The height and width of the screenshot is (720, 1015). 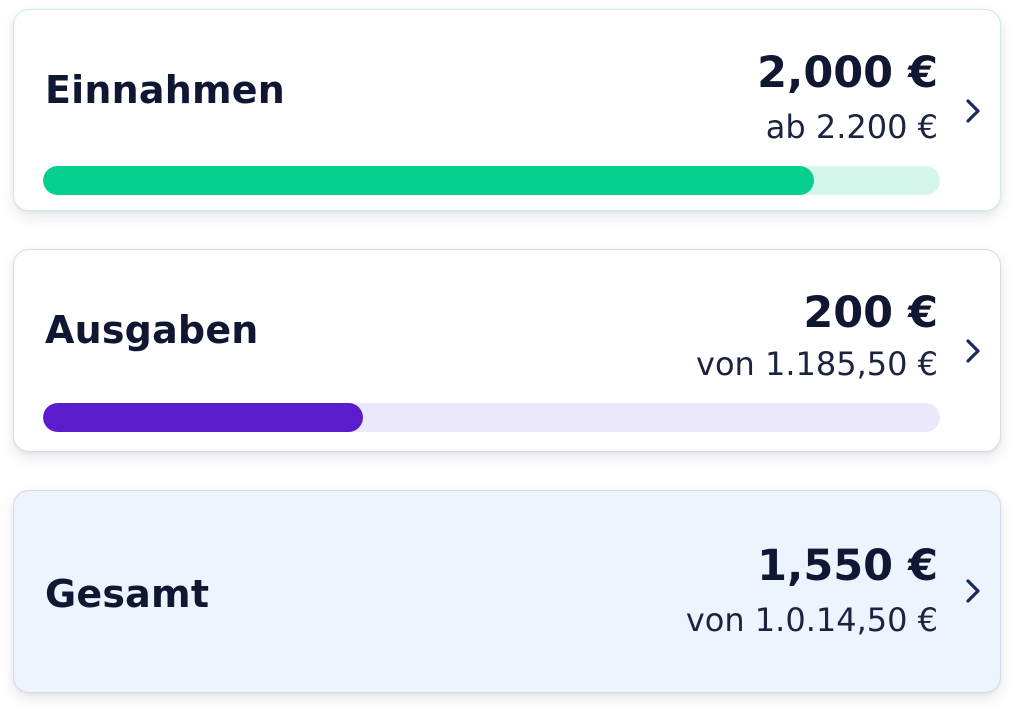 What do you see at coordinates (847, 73) in the screenshot?
I see `income-amount: 2,000 €` at bounding box center [847, 73].